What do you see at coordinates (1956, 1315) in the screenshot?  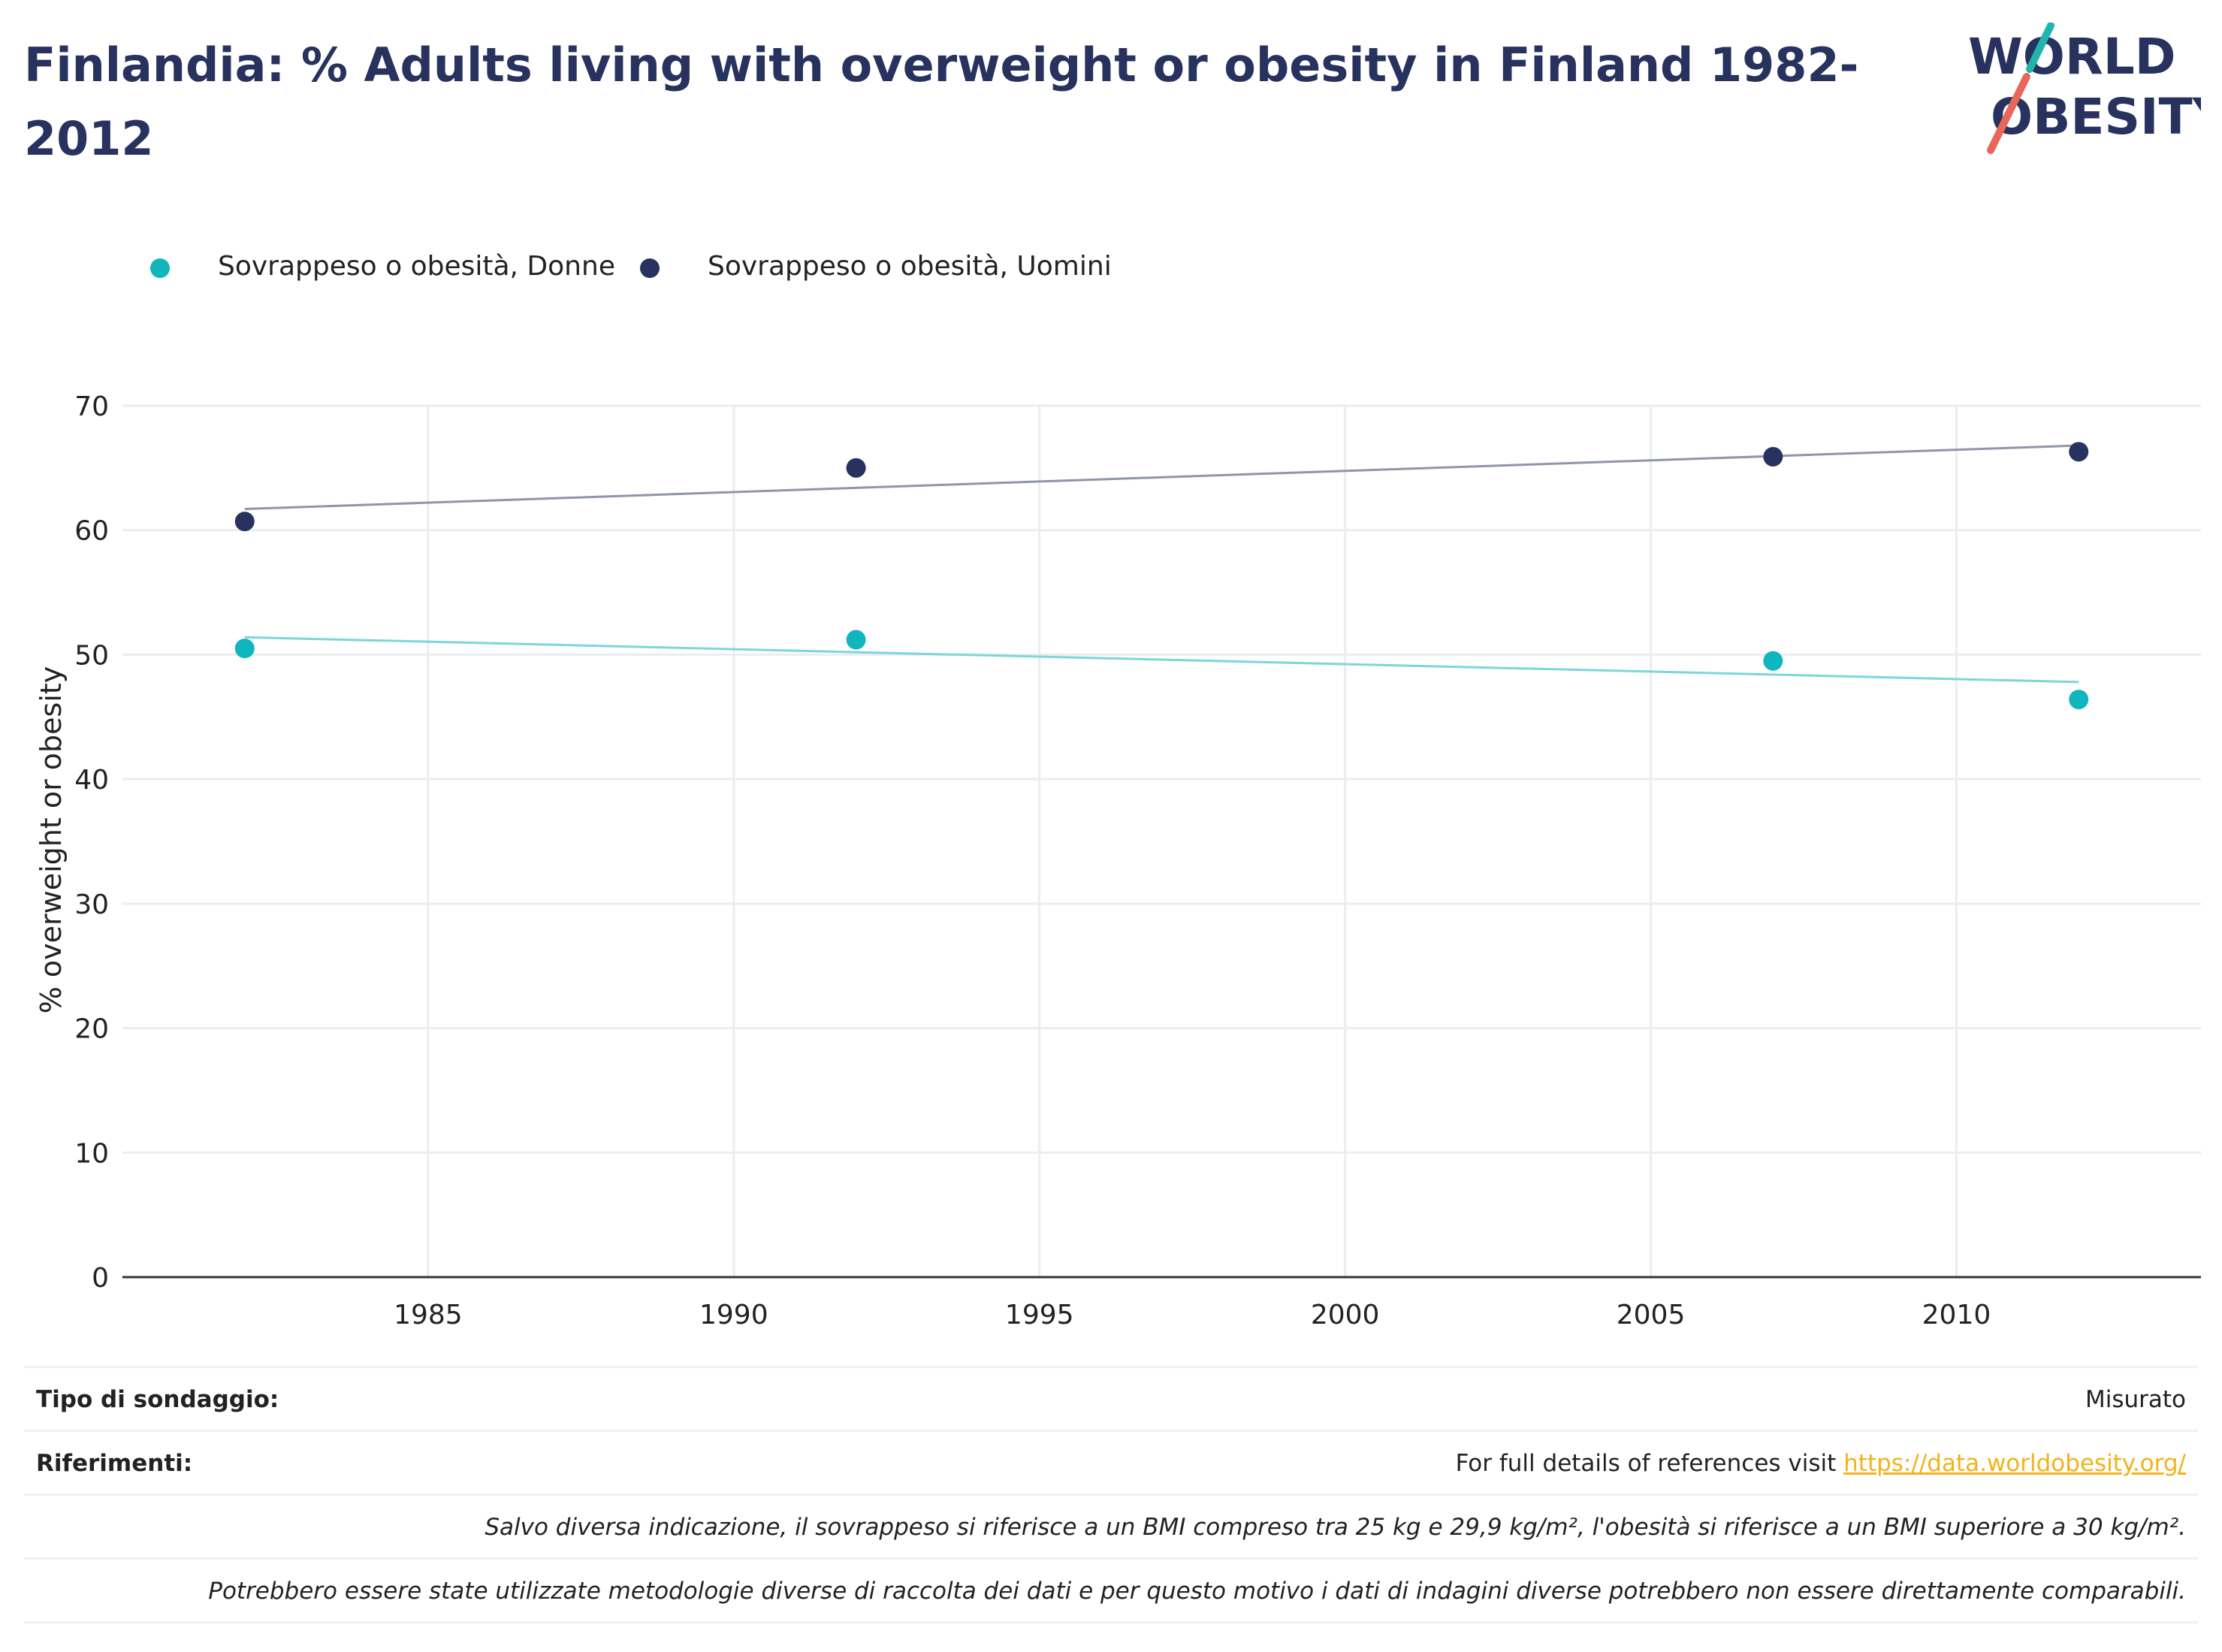 I see `x-tick-label: 2010` at bounding box center [1956, 1315].